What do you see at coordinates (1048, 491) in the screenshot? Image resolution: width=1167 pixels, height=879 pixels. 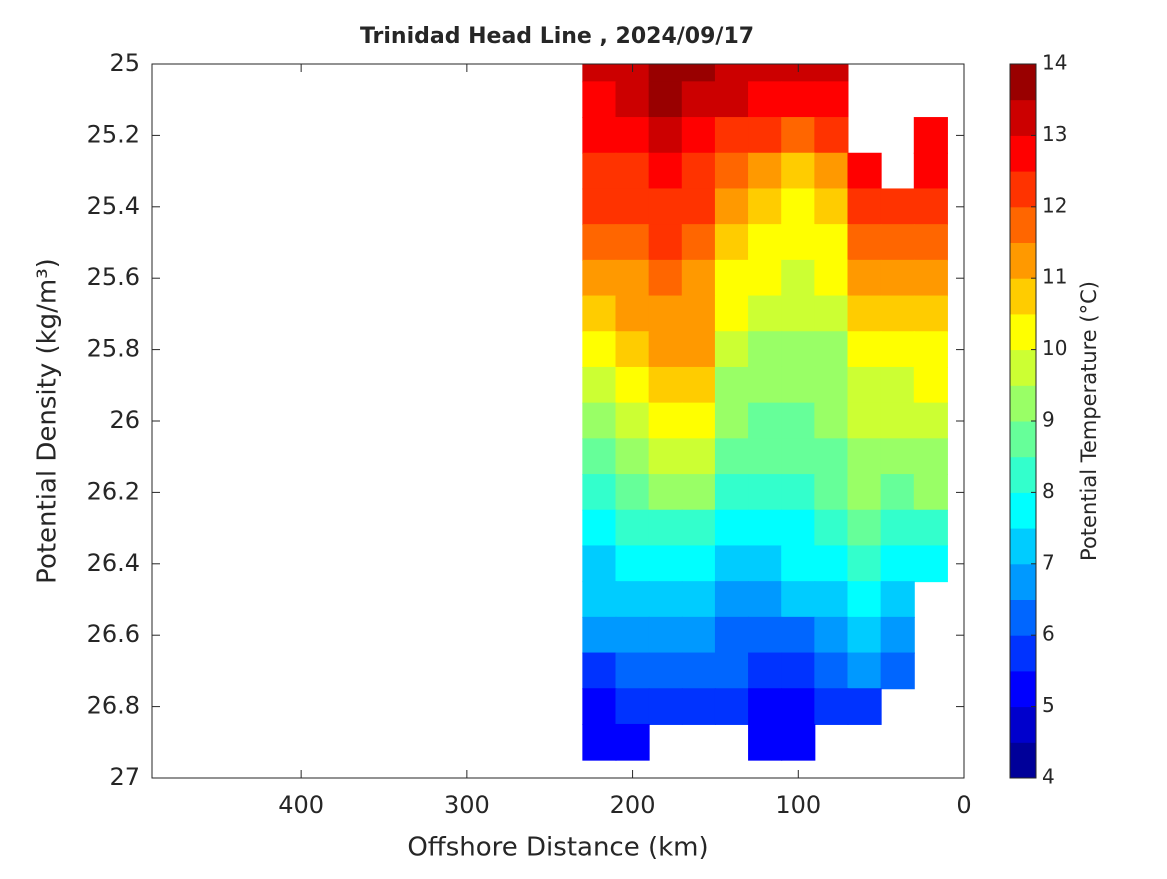 I see `colorbar-tick-label: 8` at bounding box center [1048, 491].